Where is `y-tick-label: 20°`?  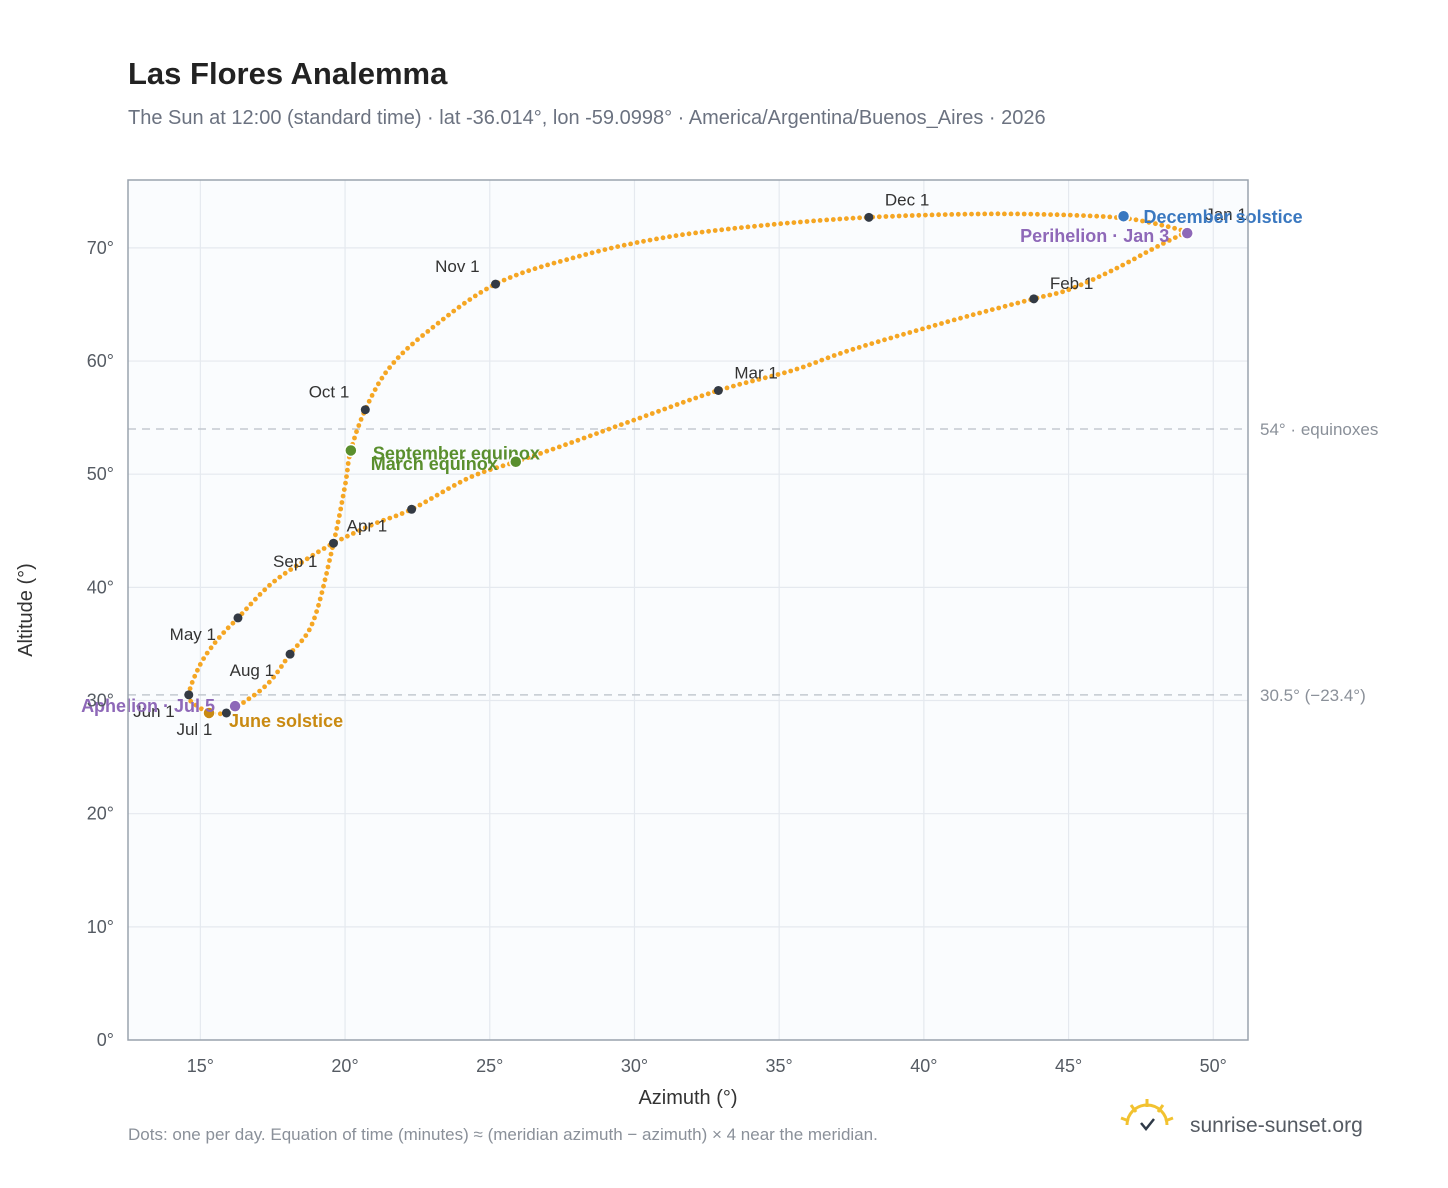
y-tick-label: 20° is located at coordinates (100, 814).